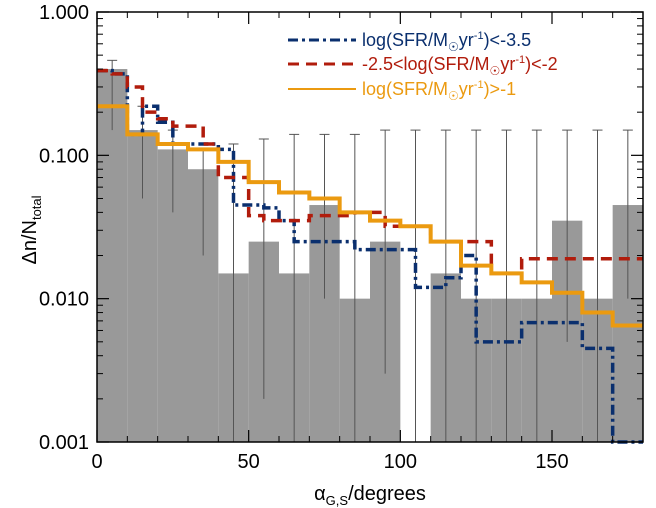 This screenshot has height=508, width=656. Describe the element at coordinates (64, 156) in the screenshot. I see `y-tick-label: 0.100` at that location.